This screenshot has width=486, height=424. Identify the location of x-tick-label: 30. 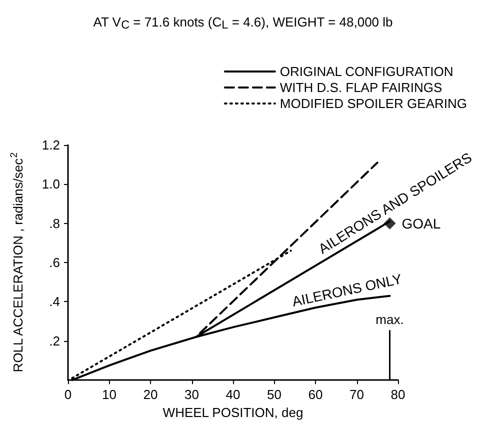
(191, 394).